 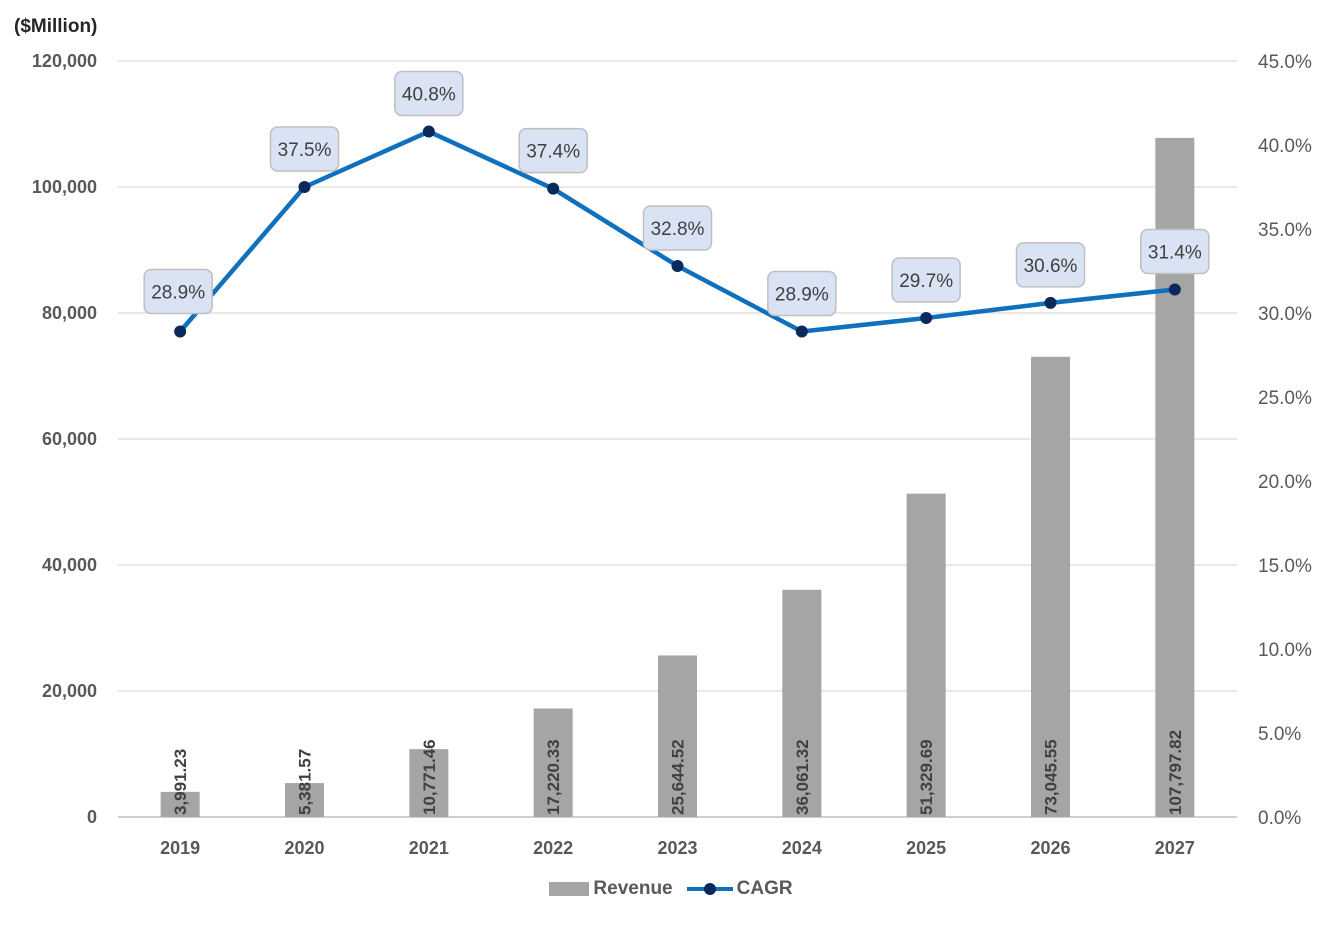 I want to click on bar-data-label: 51,329.69, so click(x=926, y=777).